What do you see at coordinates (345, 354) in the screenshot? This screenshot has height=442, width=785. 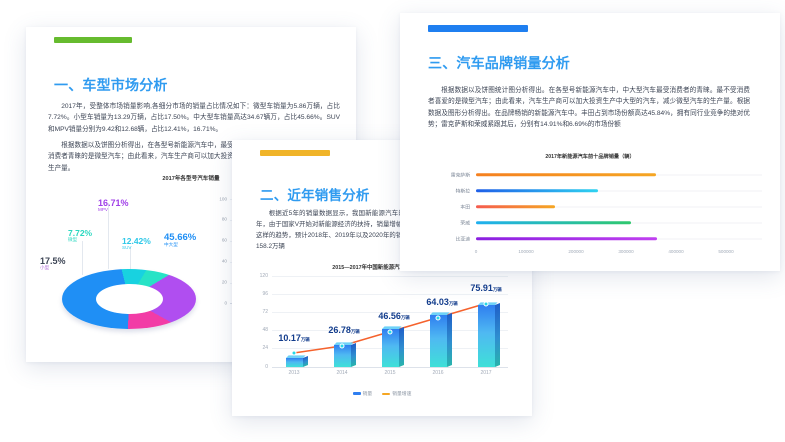 I see `trend-bar-2014` at bounding box center [345, 354].